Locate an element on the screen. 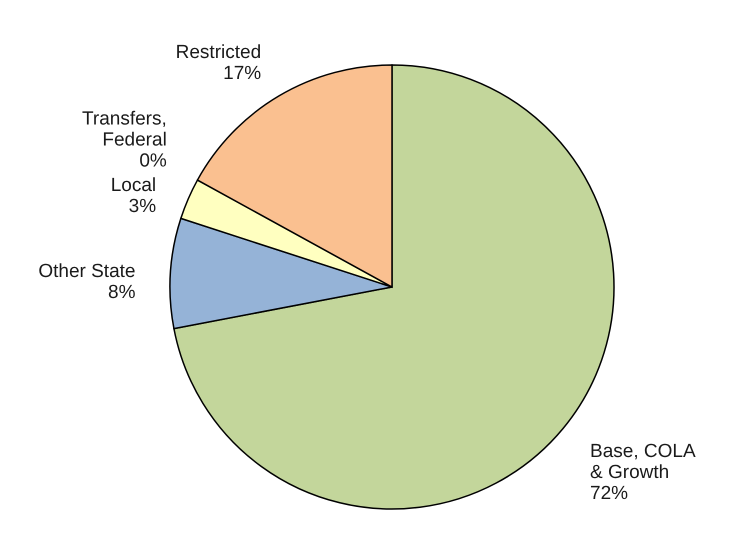  text: 0% is located at coordinates (153, 161).